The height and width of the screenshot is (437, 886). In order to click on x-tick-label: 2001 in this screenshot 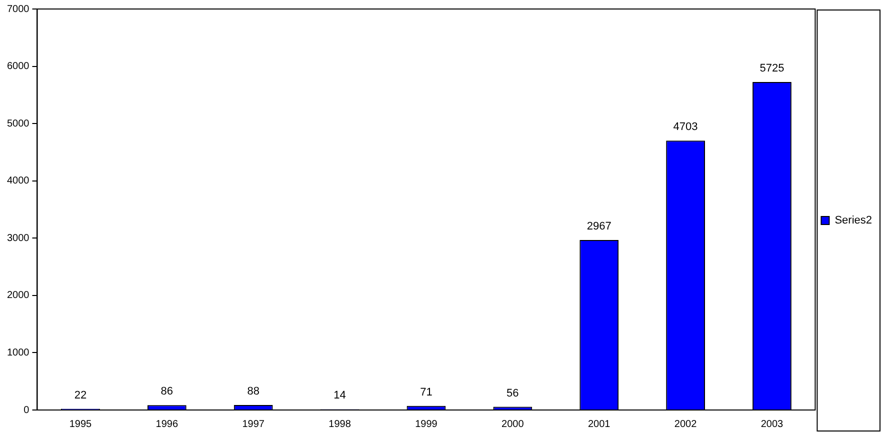, I will do `click(599, 424)`.